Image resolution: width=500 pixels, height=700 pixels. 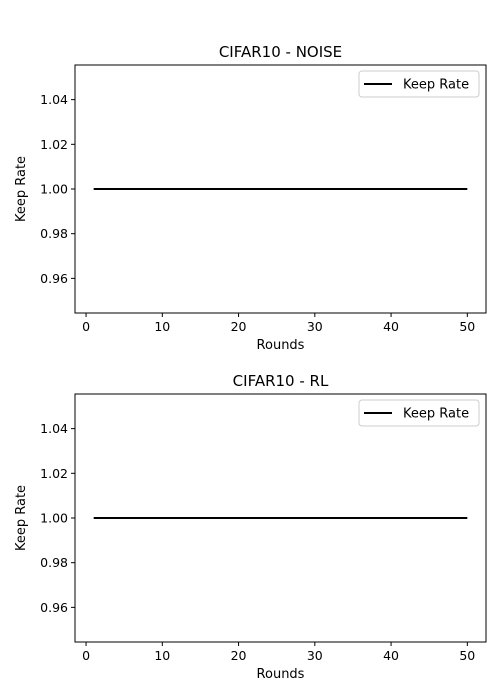 What do you see at coordinates (281, 381) in the screenshot?
I see `chart-title: CIFAR10 - RL` at bounding box center [281, 381].